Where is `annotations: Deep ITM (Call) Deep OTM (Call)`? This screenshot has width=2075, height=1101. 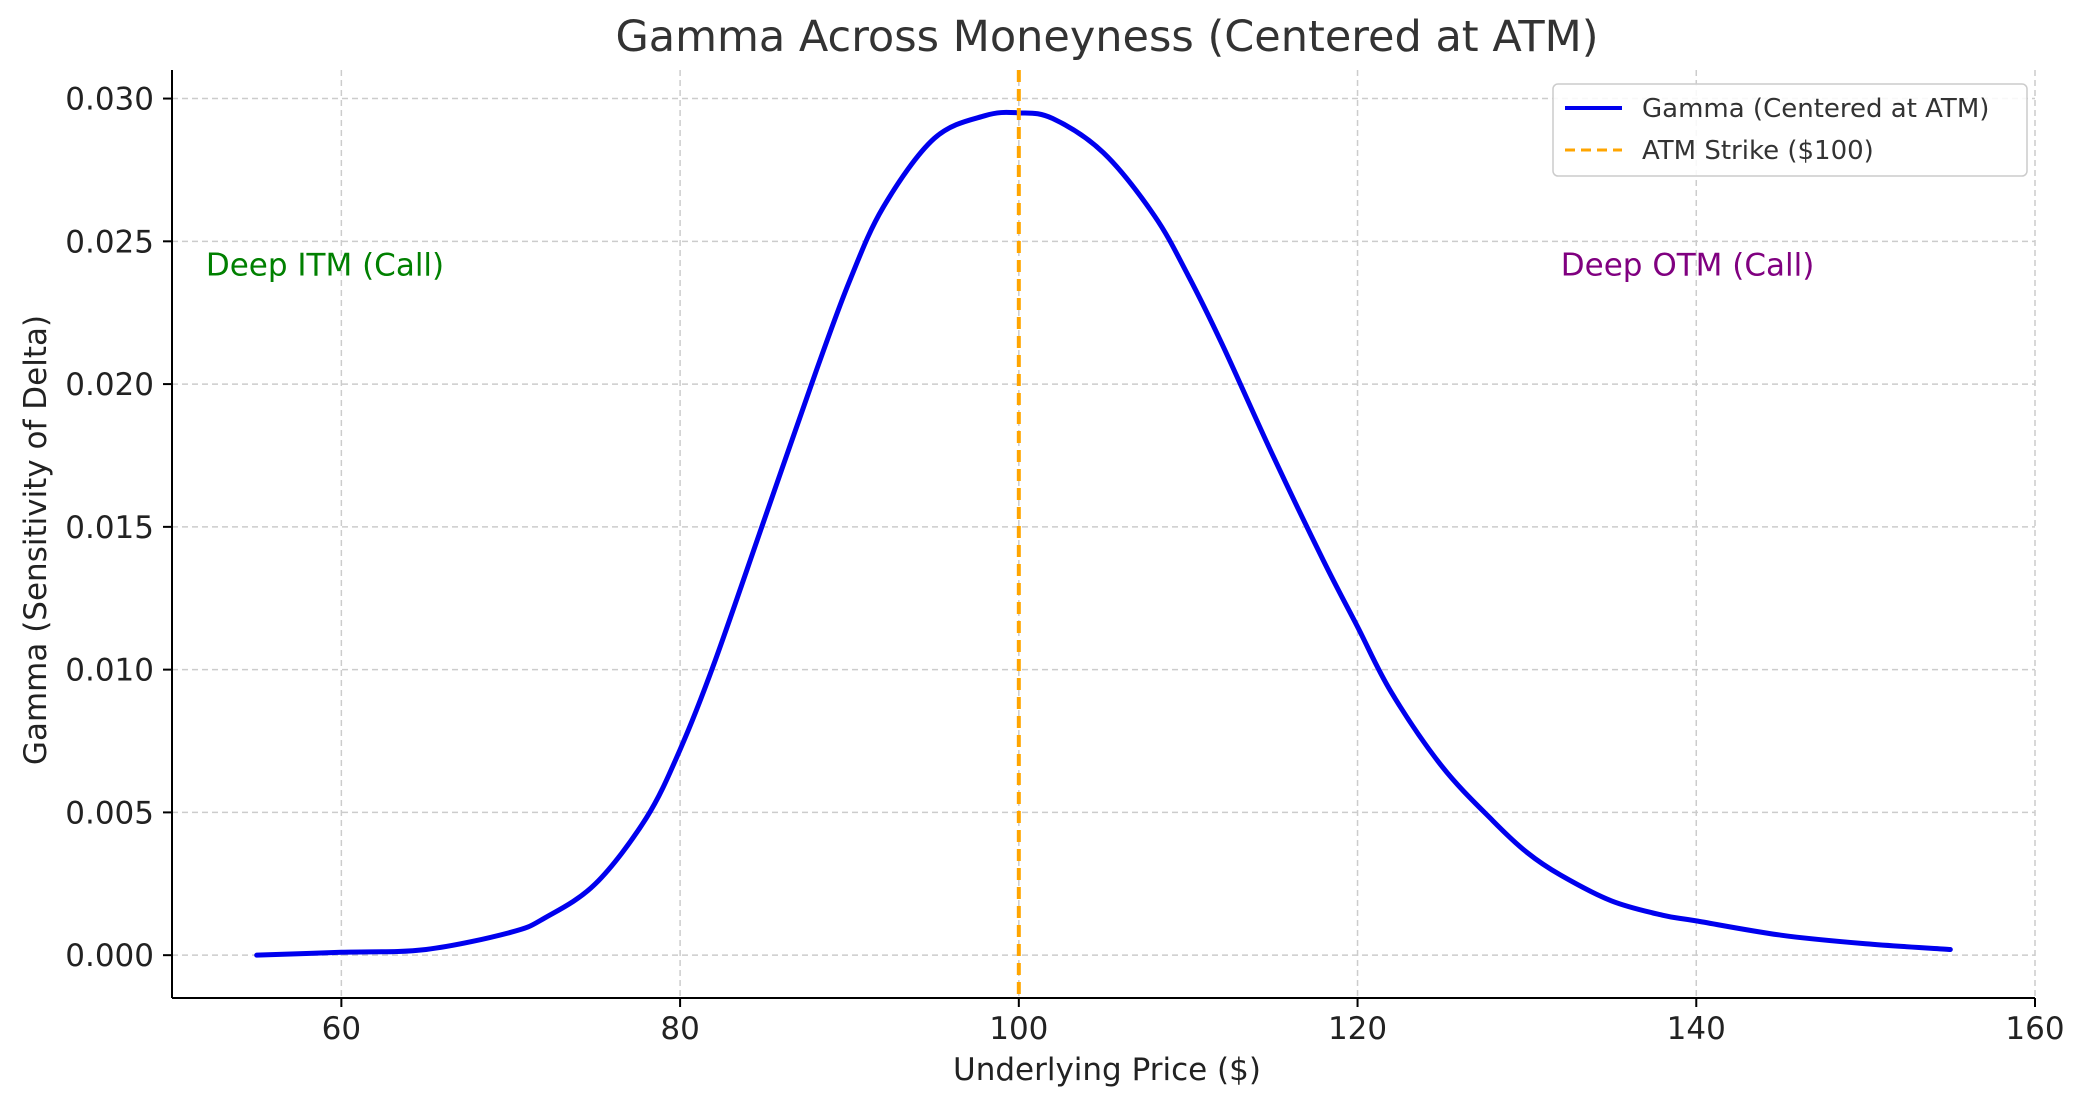
annotations: Deep ITM (Call) Deep OTM (Call) is located at coordinates (1010, 266).